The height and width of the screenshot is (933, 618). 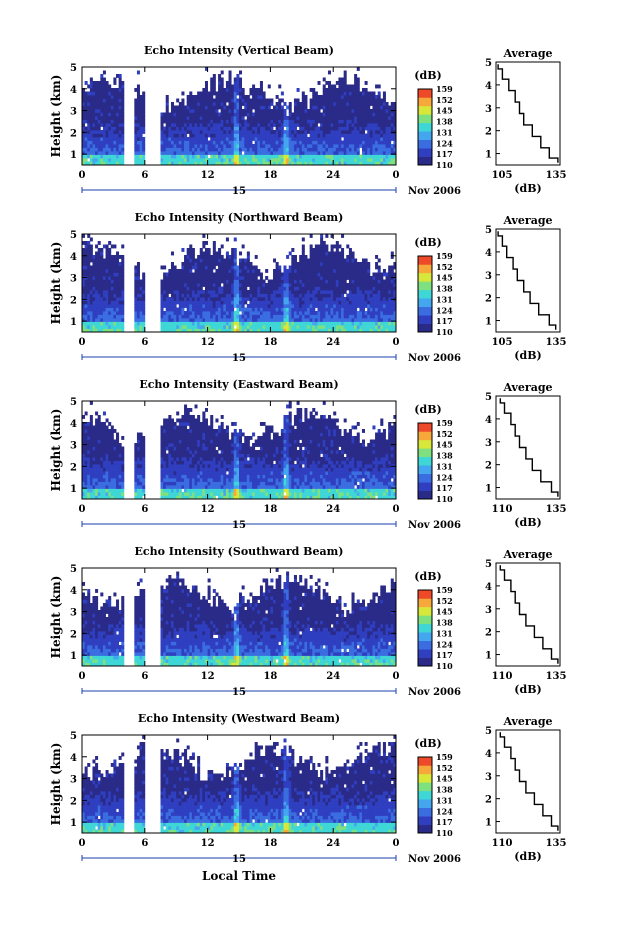 What do you see at coordinates (444, 122) in the screenshot?
I see `colorbar-tick-label: 138` at bounding box center [444, 122].